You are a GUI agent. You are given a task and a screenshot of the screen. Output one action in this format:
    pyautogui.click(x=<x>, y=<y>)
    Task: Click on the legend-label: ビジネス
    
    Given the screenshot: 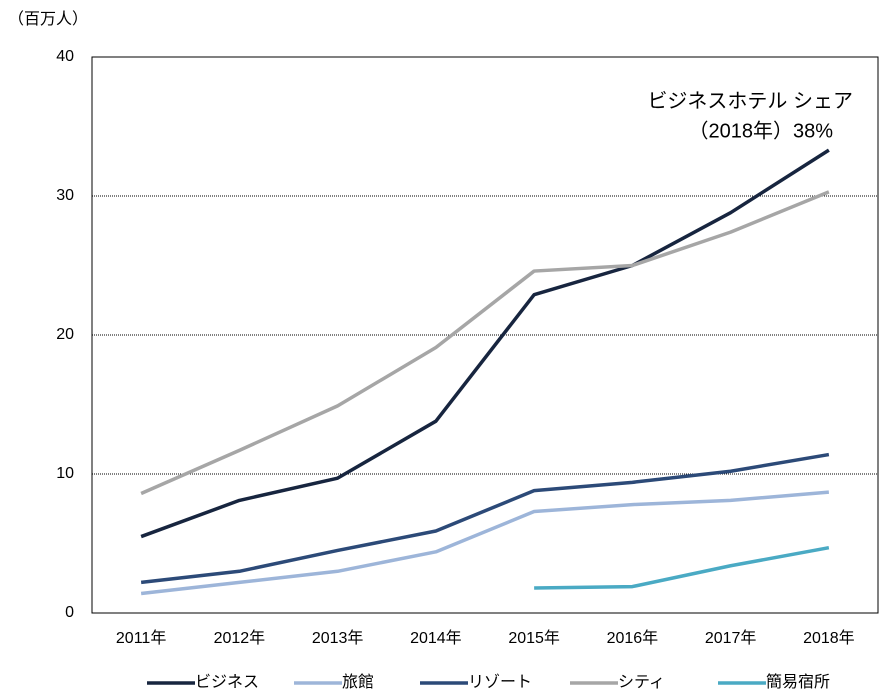 What is the action you would take?
    pyautogui.click(x=227, y=682)
    